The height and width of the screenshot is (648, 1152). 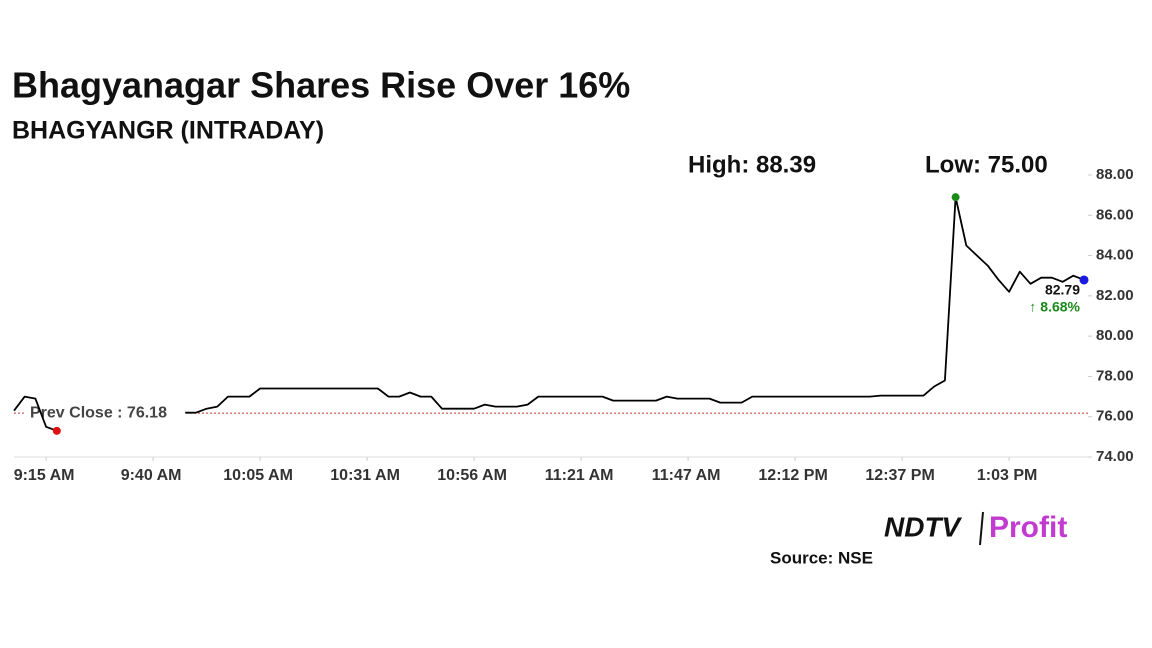 I want to click on x-tick-label: 9:15 AM, so click(x=44, y=475).